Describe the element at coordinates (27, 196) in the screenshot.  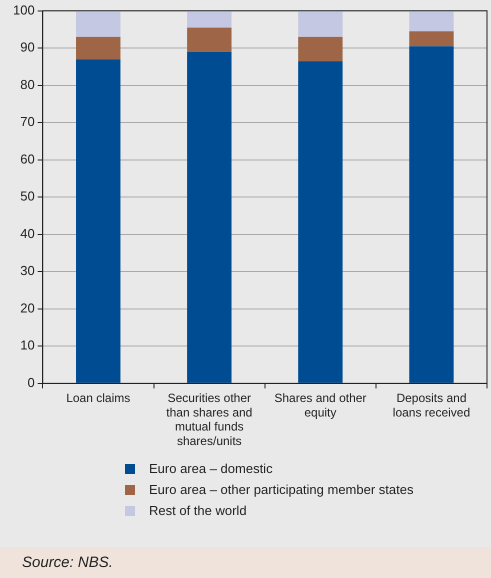
I see `y-tick-label: 50` at that location.